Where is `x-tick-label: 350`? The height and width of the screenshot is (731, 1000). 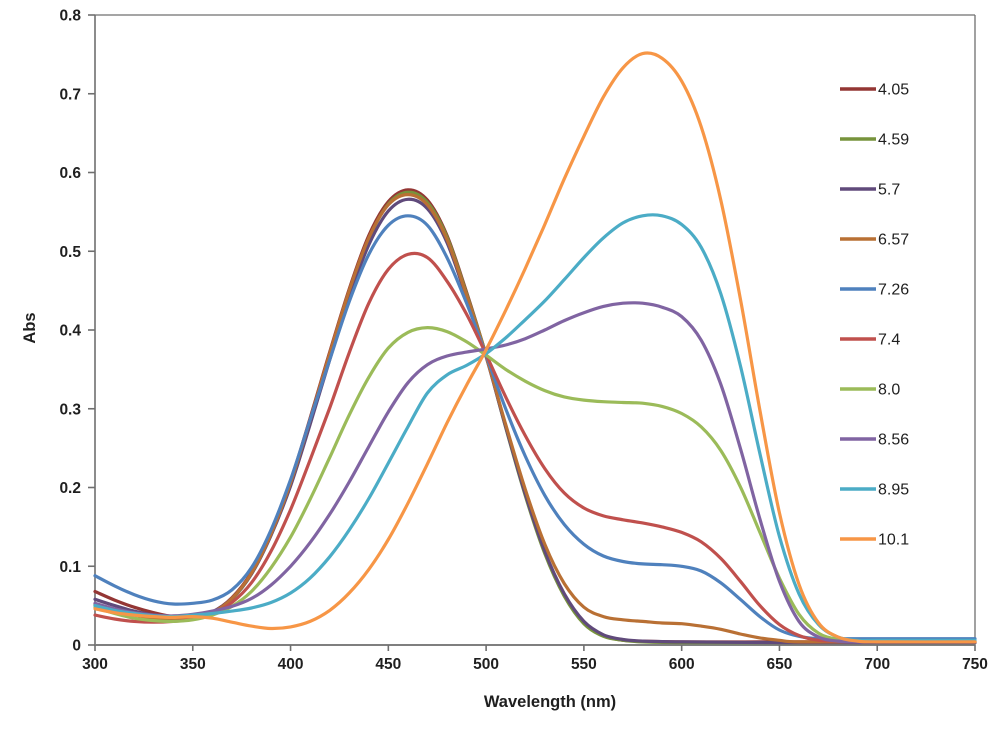 x-tick-label: 350 is located at coordinates (193, 664).